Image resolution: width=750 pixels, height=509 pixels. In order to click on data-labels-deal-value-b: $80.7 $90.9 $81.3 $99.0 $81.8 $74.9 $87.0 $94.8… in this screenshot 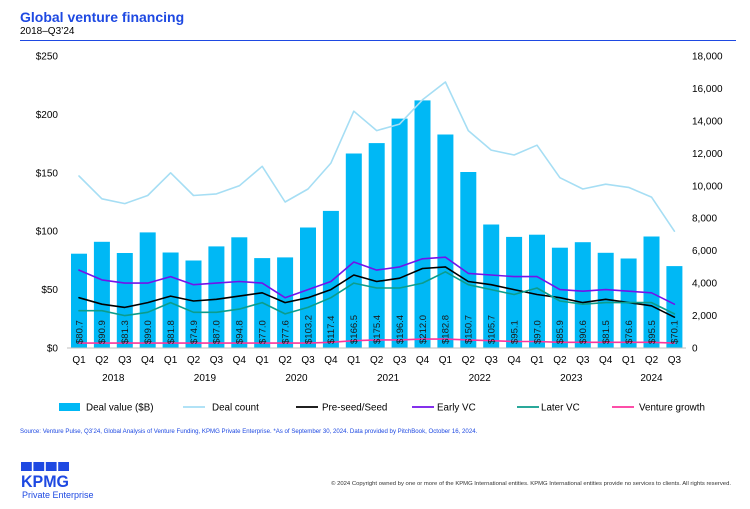, I will do `click(377, 329)`.